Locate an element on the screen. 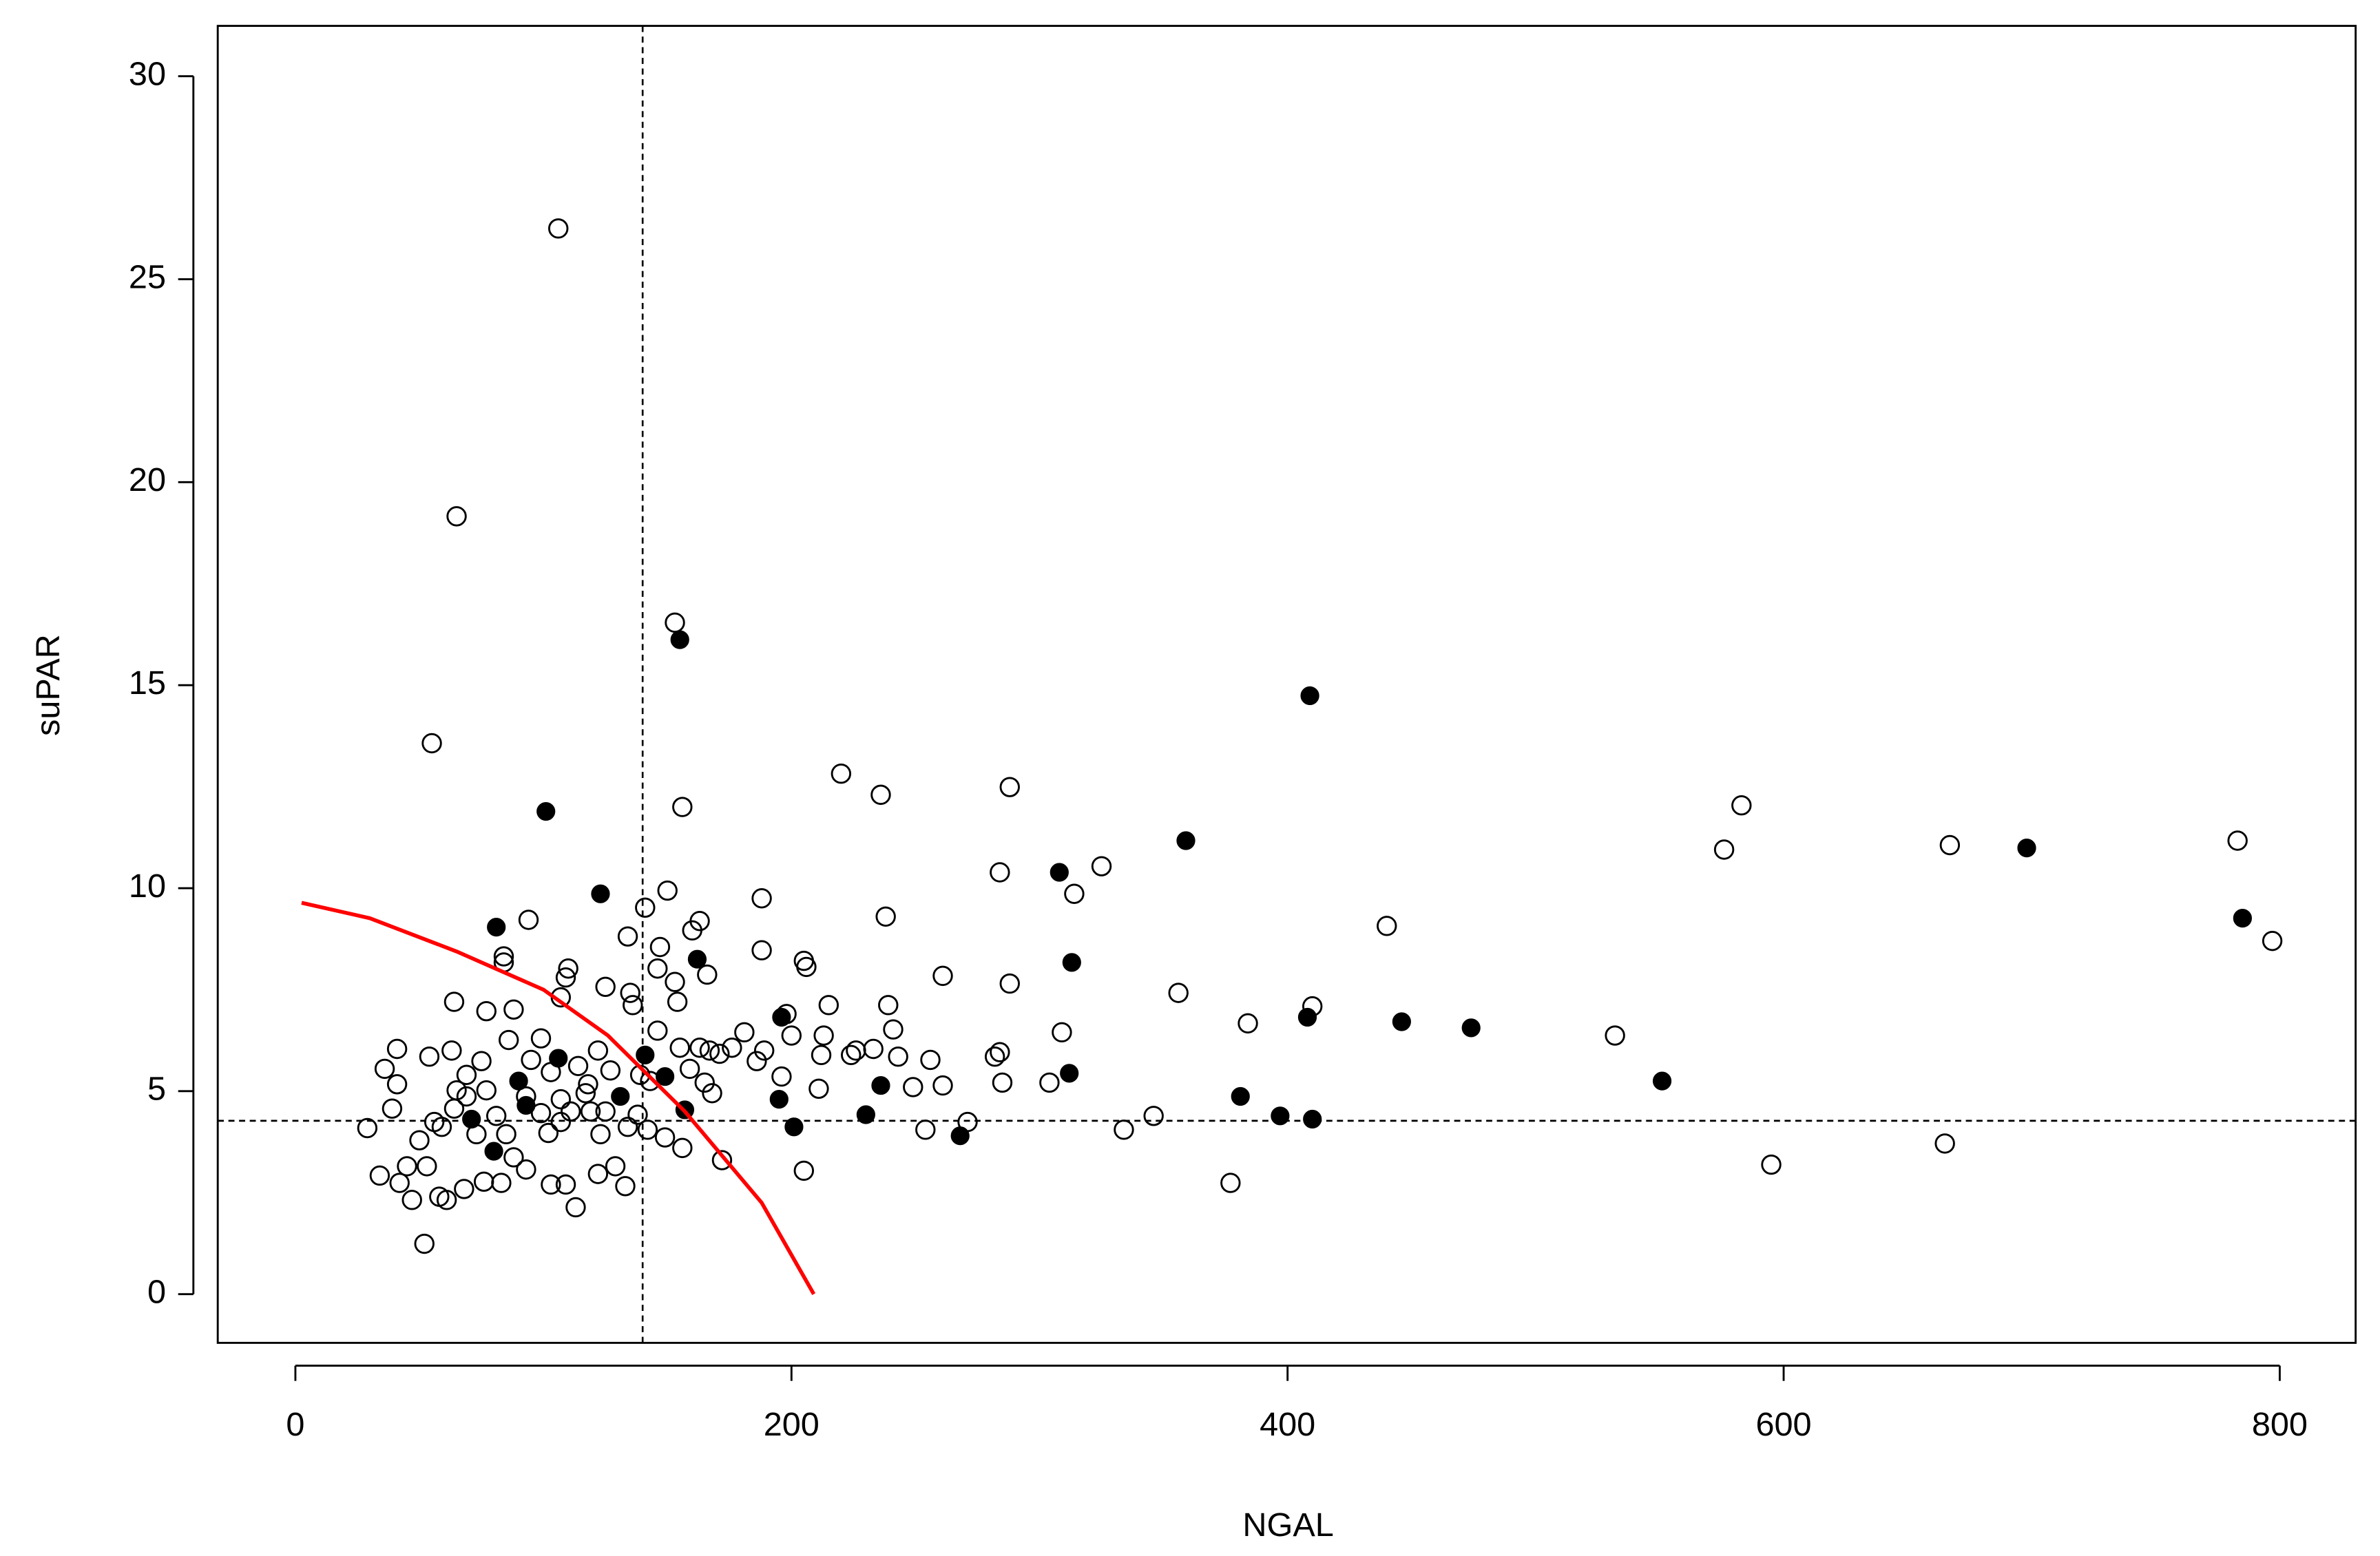 The height and width of the screenshot is (1556, 2380). x-tick-label: 800 is located at coordinates (2280, 1424).